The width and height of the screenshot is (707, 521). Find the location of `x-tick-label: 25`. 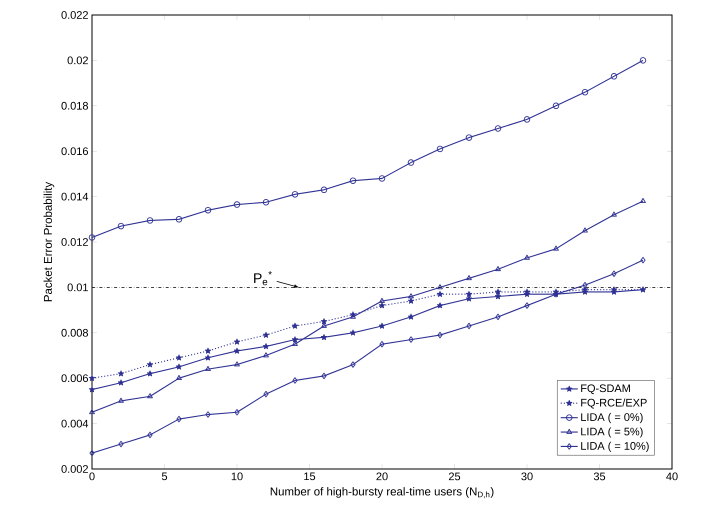

x-tick-label: 25 is located at coordinates (454, 476).